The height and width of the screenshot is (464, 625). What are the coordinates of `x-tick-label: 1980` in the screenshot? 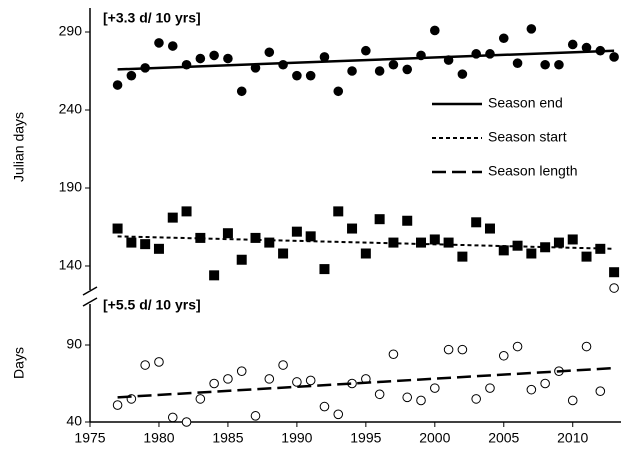 It's located at (158, 438).